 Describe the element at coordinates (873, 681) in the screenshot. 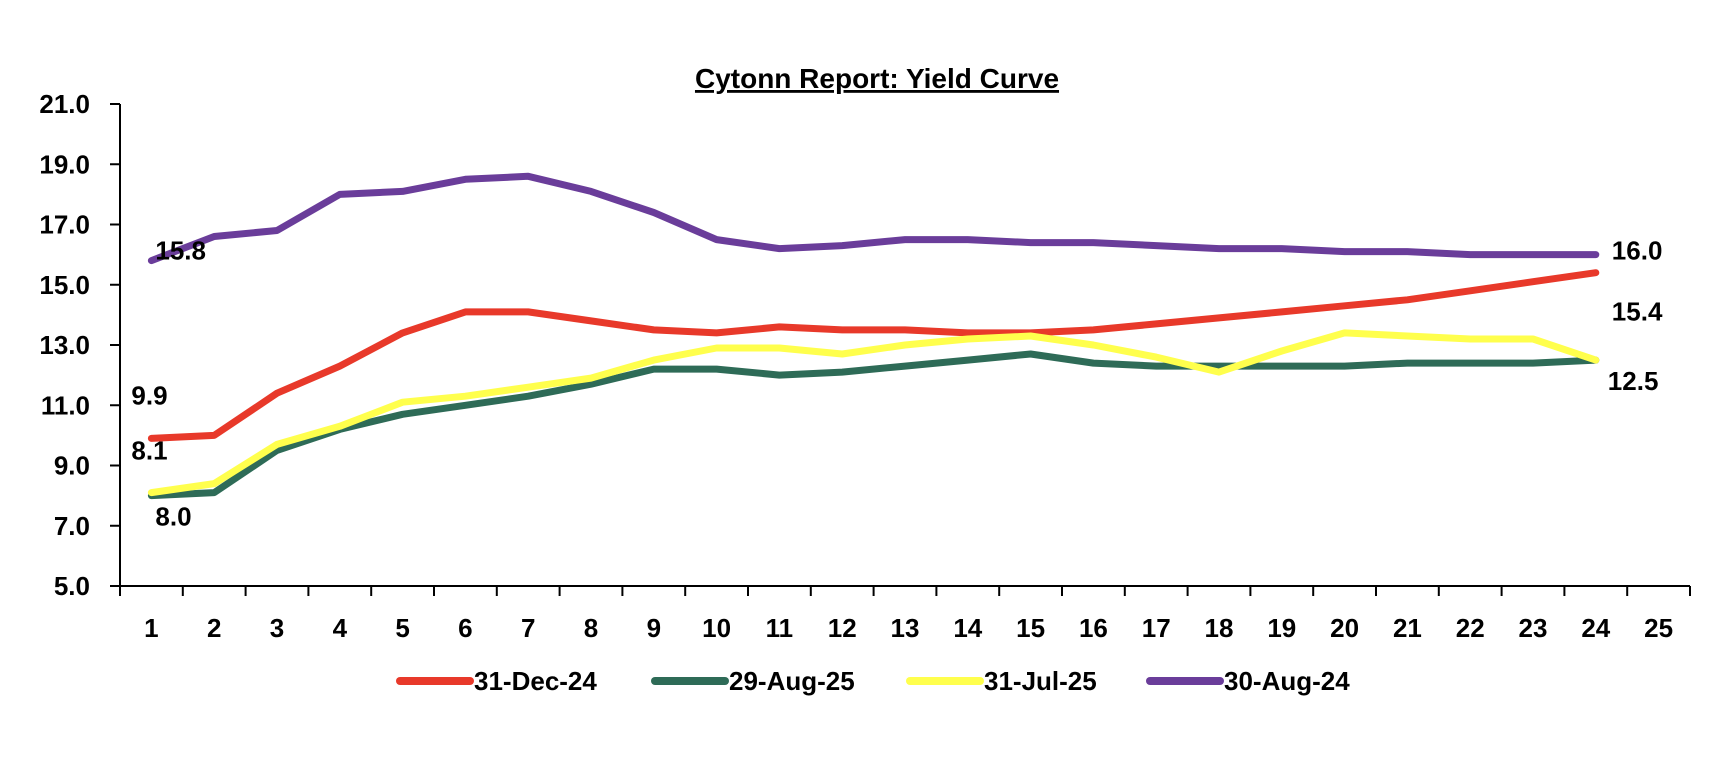

I see `legend: 31-Dec-24 29-Aug-25 31-Jul-25 30-Aug-24` at that location.